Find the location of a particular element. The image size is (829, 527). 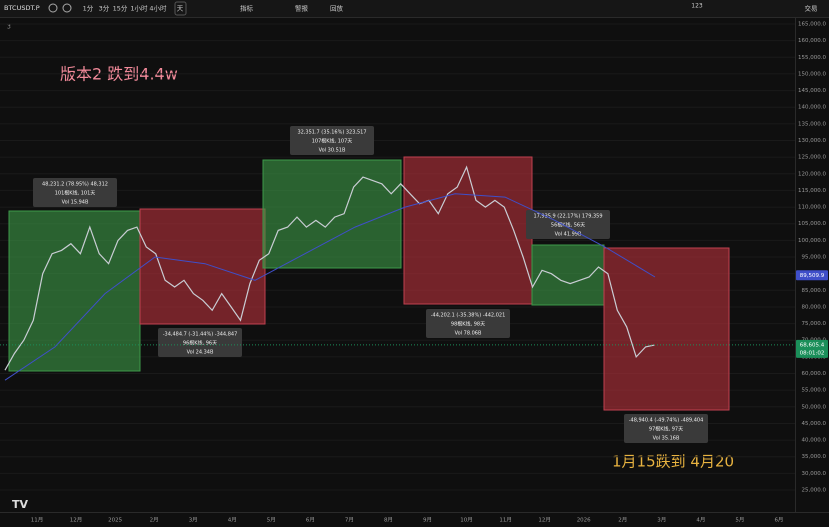

y-tick-label: 95,000.0 is located at coordinates (814, 258).